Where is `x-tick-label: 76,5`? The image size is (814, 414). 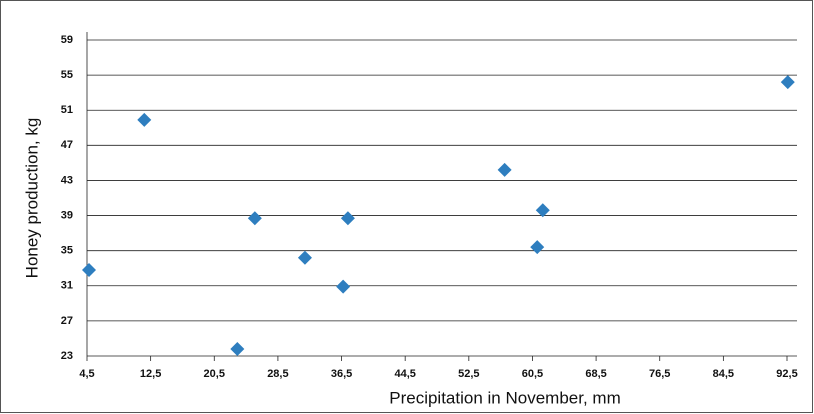 x-tick-label: 76,5 is located at coordinates (659, 374).